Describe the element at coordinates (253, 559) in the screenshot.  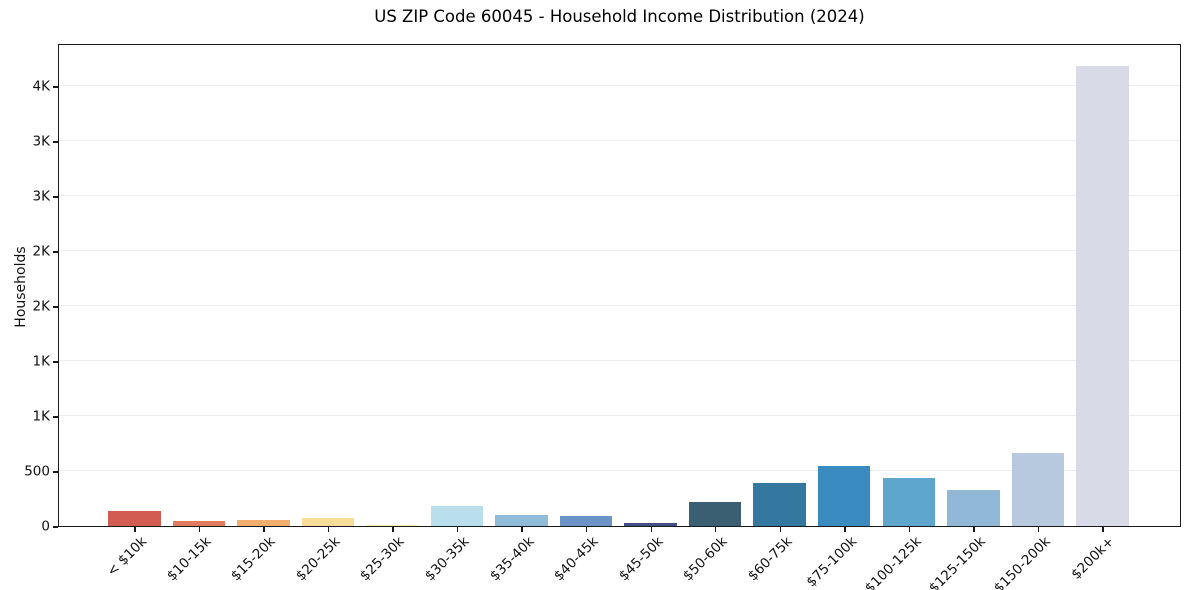
I see `x-tick-label: $15-20k` at that location.